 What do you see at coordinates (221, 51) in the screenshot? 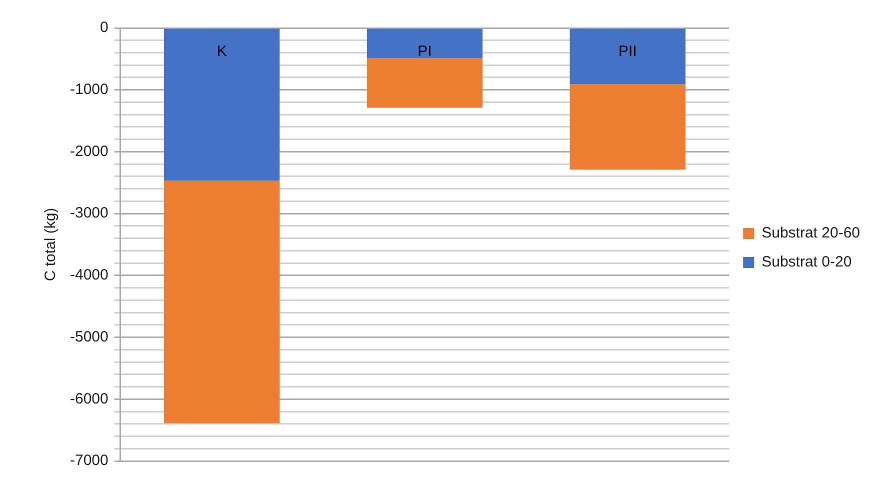
I see `x-tick-label: K` at bounding box center [221, 51].